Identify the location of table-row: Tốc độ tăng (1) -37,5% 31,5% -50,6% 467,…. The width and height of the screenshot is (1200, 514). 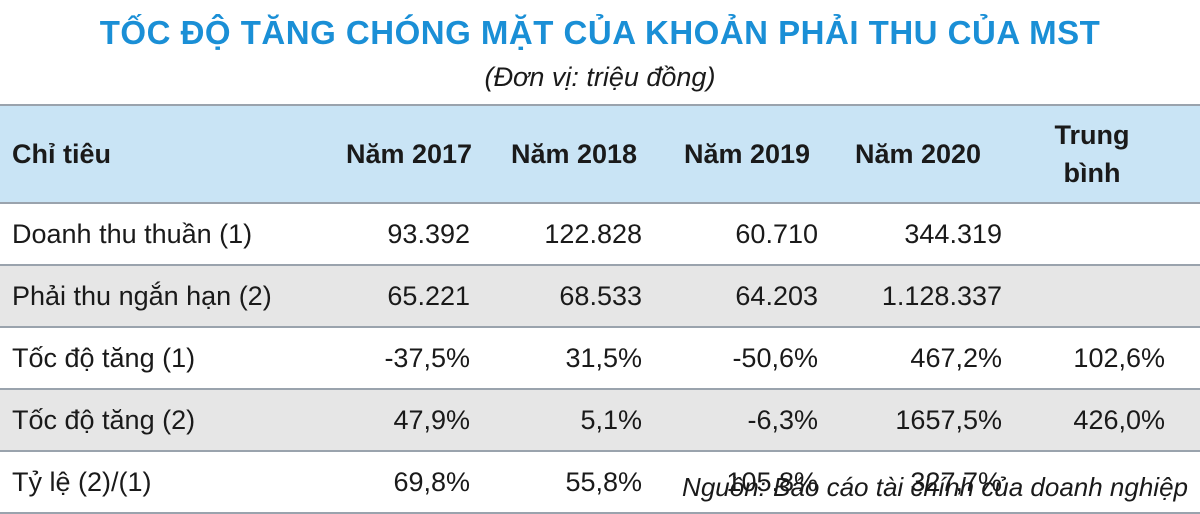
(600, 359).